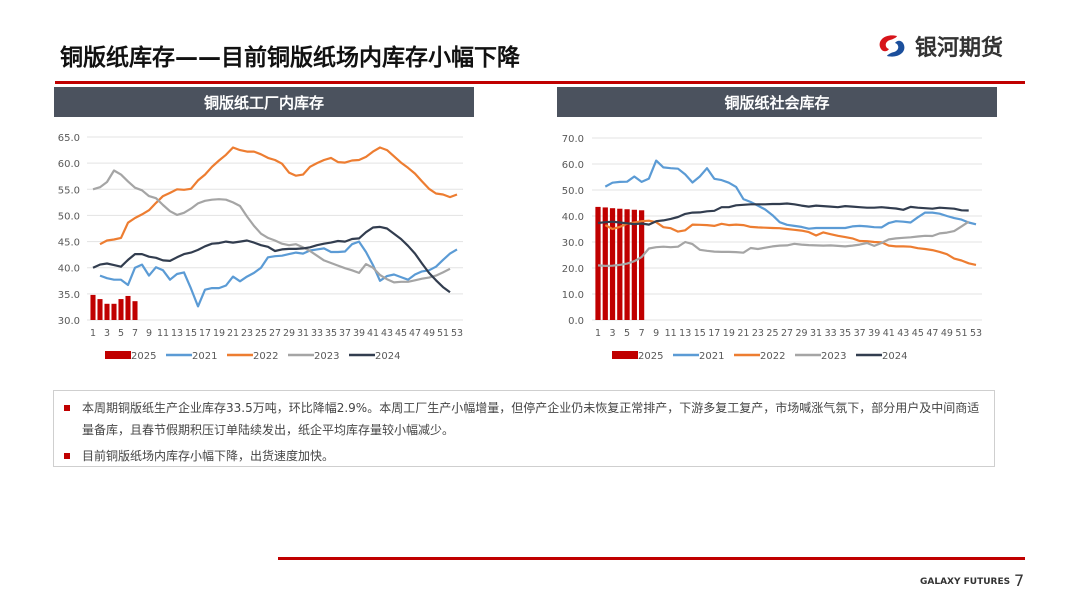 The width and height of the screenshot is (1080, 607). What do you see at coordinates (67, 456) in the screenshot?
I see `bullet-icon` at bounding box center [67, 456].